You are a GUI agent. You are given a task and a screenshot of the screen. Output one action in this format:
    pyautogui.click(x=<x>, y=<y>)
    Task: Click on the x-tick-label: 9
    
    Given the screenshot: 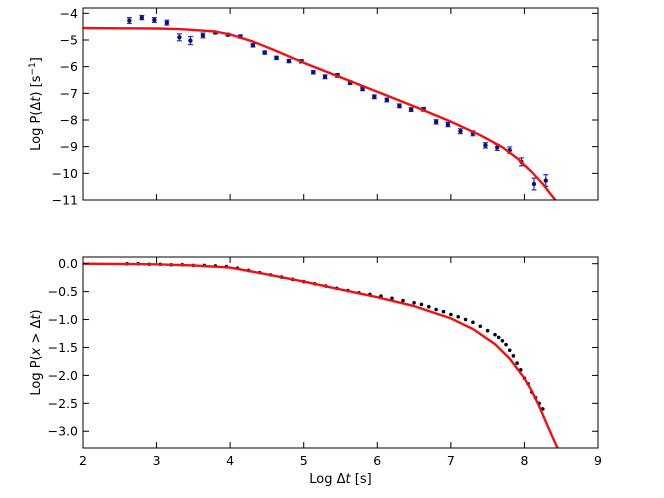 What is the action you would take?
    pyautogui.click(x=598, y=460)
    